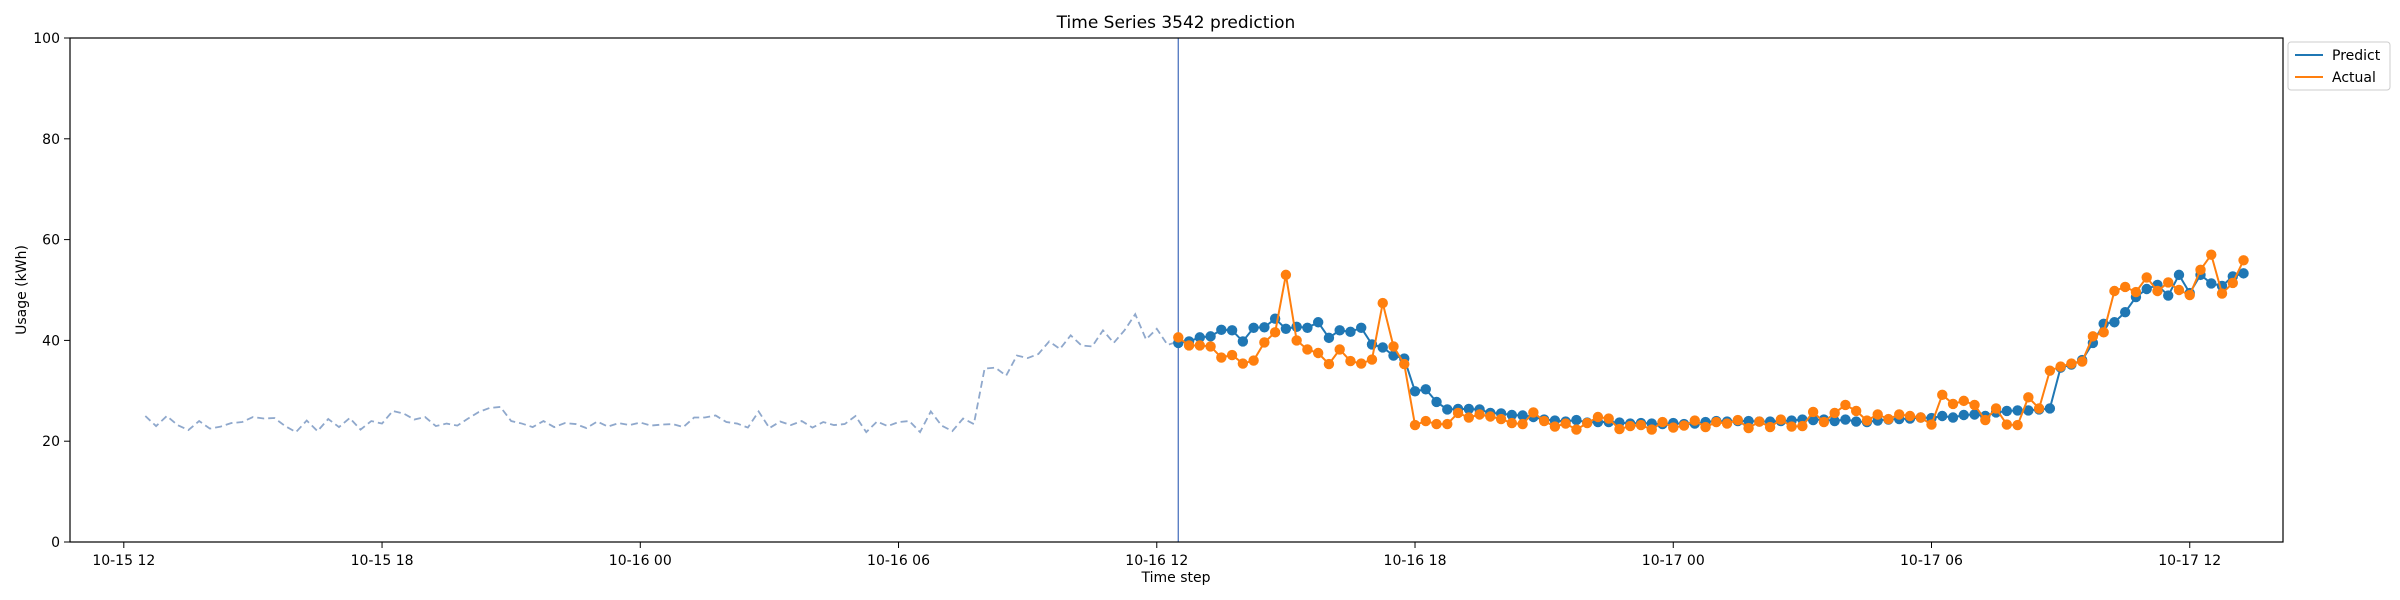 This screenshot has width=2400, height=600. Describe the element at coordinates (640, 561) in the screenshot. I see `x-tick-label: 10-16 00` at that location.